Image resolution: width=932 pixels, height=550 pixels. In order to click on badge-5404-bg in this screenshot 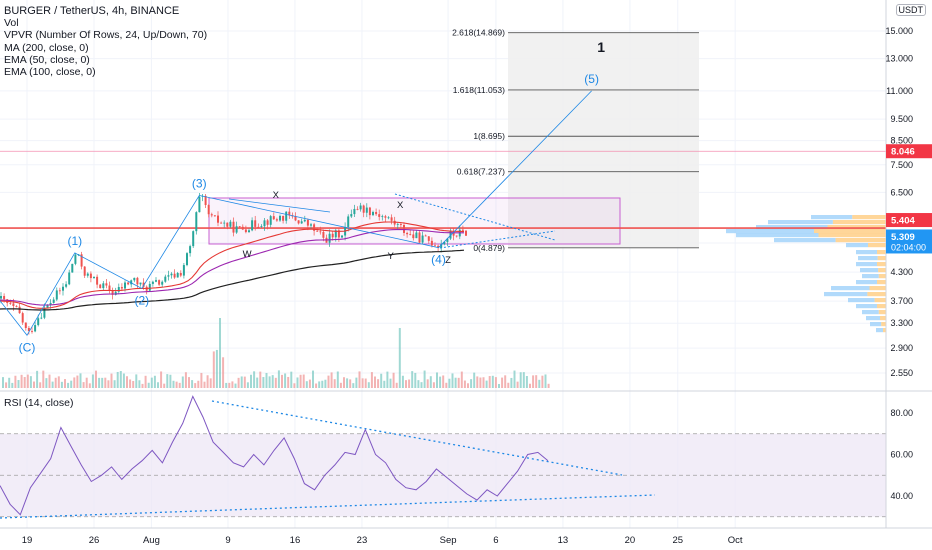, I will do `click(909, 220)`.